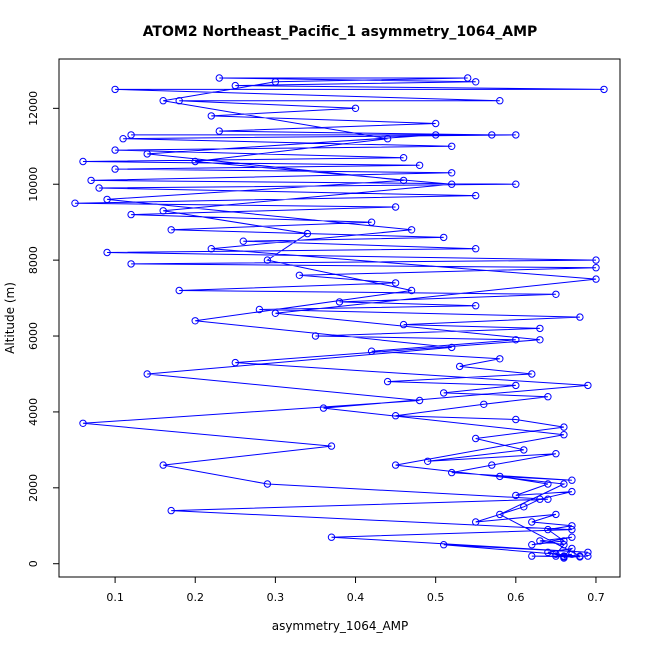  What do you see at coordinates (195, 597) in the screenshot?
I see `x-tick-label: 0.2` at bounding box center [195, 597].